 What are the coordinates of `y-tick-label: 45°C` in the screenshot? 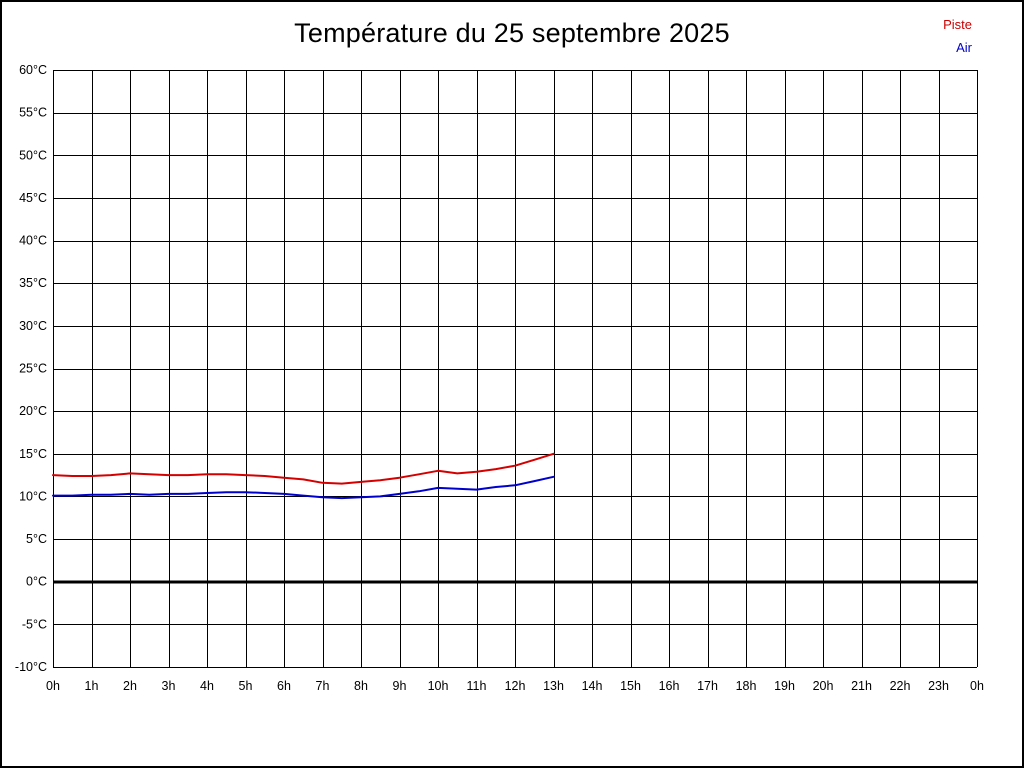 It's located at (33, 198).